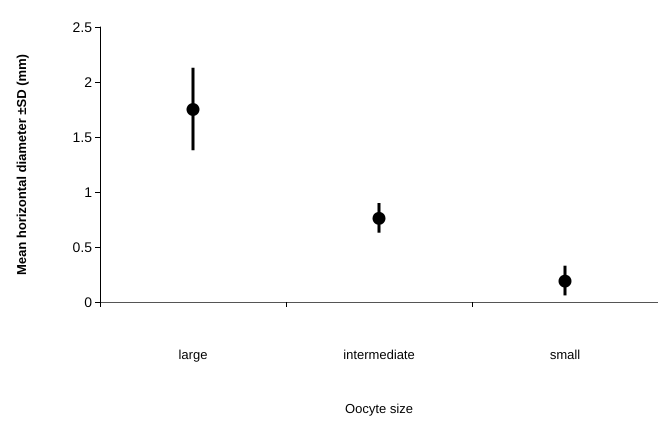  Describe the element at coordinates (379, 408) in the screenshot. I see `x-axis-title: Oocyte size` at that location.